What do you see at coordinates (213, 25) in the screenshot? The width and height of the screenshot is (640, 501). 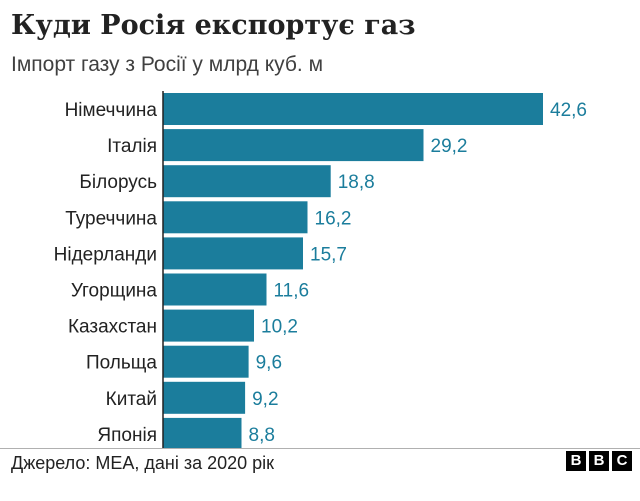 I see `chart-title: Куди Росія експортує газ` at bounding box center [213, 25].